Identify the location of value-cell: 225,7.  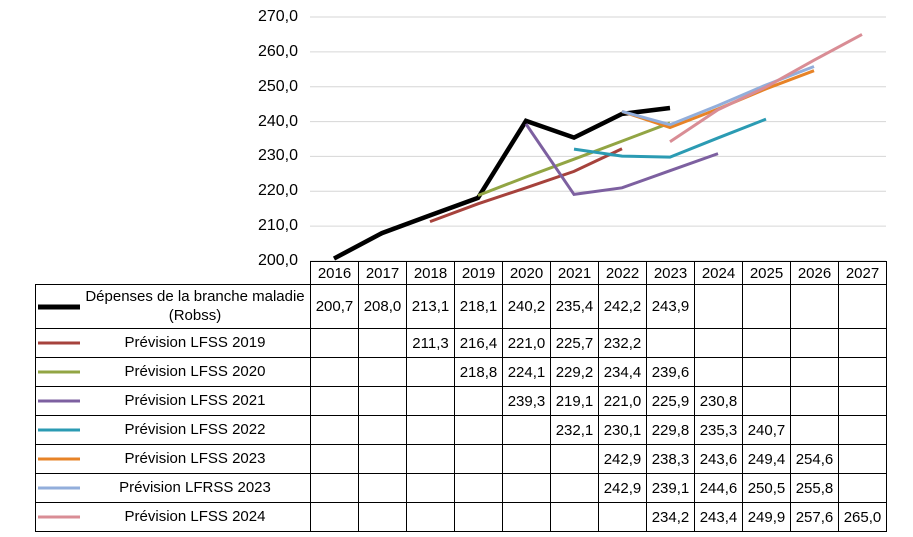
(574, 343).